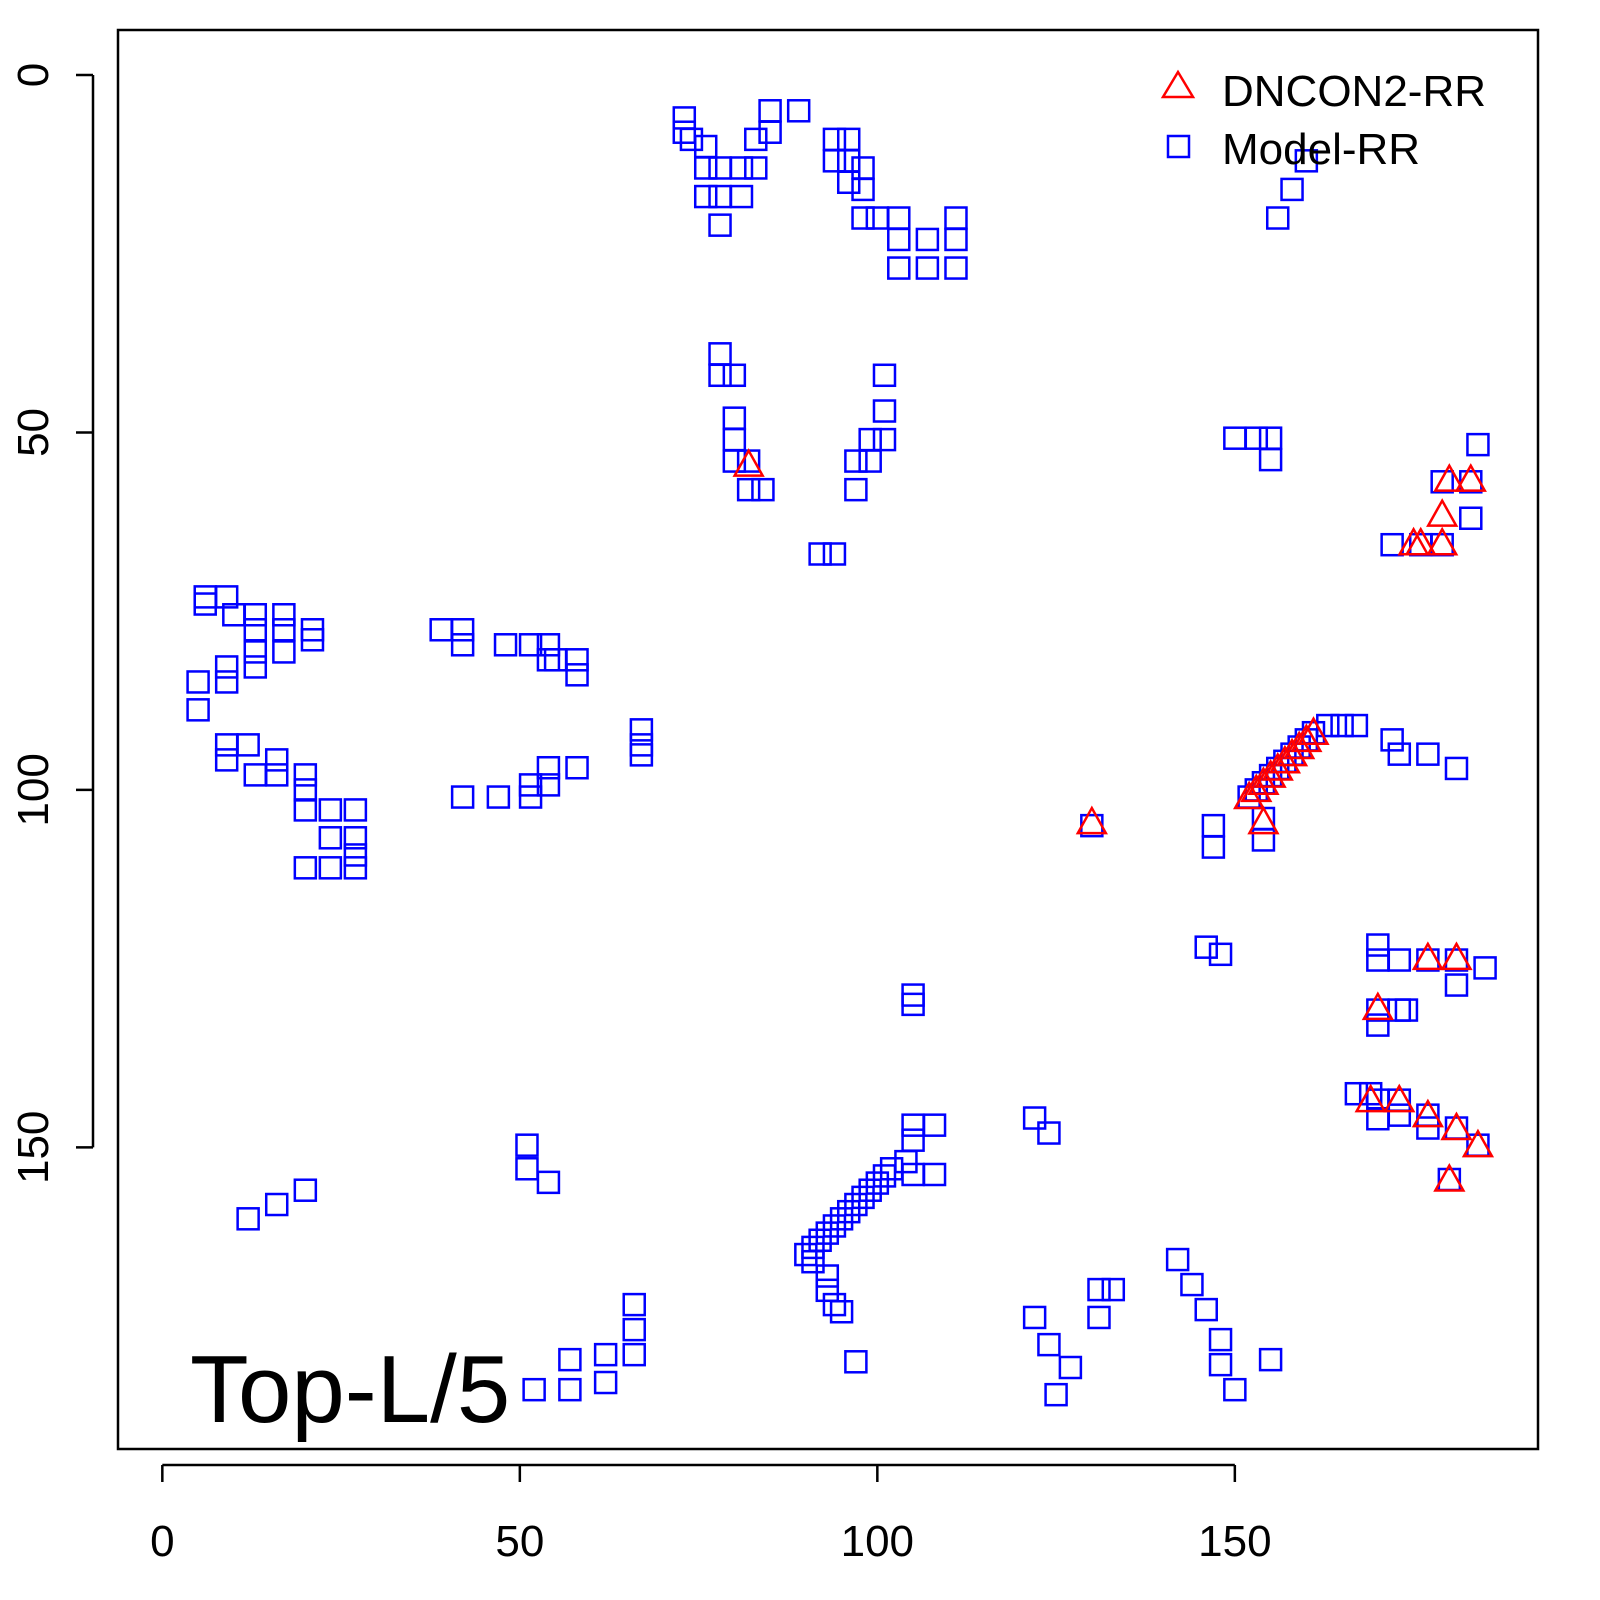 This screenshot has height=1600, width=1600. What do you see at coordinates (33, 432) in the screenshot?
I see `y-tick-label: 50` at bounding box center [33, 432].